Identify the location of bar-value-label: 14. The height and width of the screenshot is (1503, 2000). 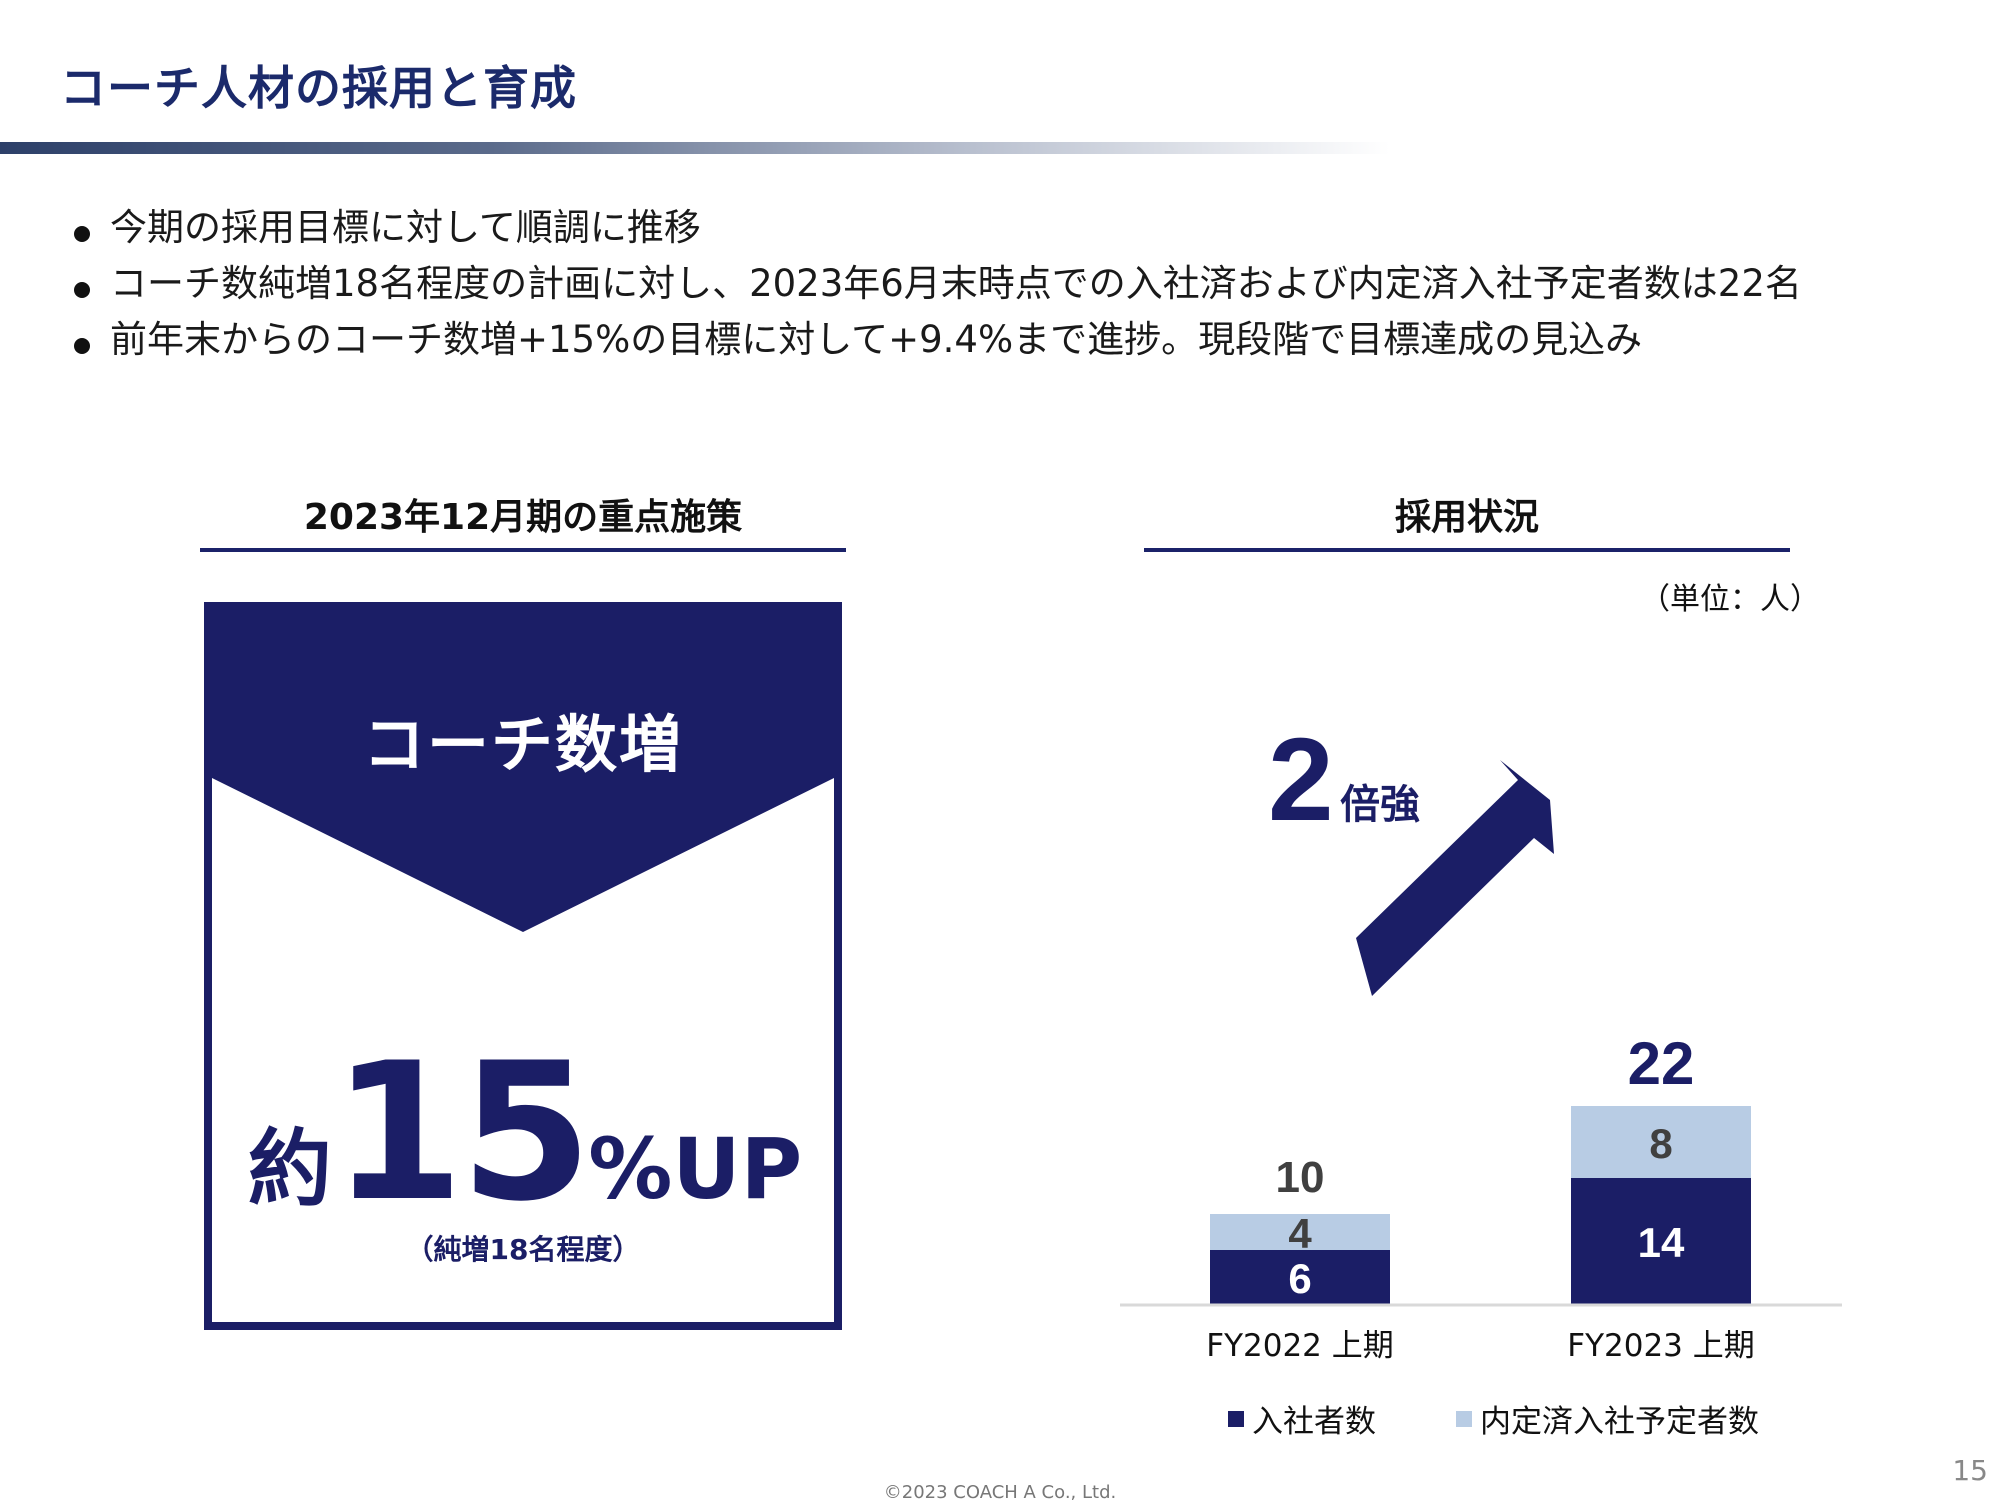
(1661, 1242).